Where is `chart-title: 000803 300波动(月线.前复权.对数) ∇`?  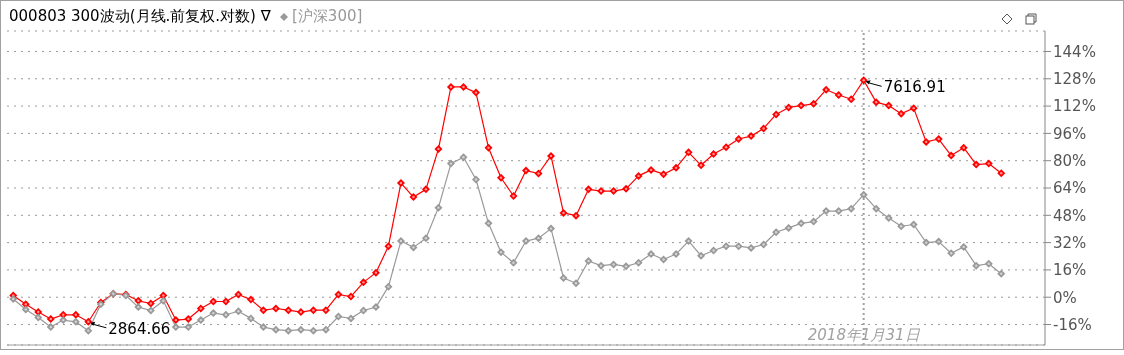
chart-title: 000803 300波动(月线.前复权.对数) ∇ is located at coordinates (140, 16).